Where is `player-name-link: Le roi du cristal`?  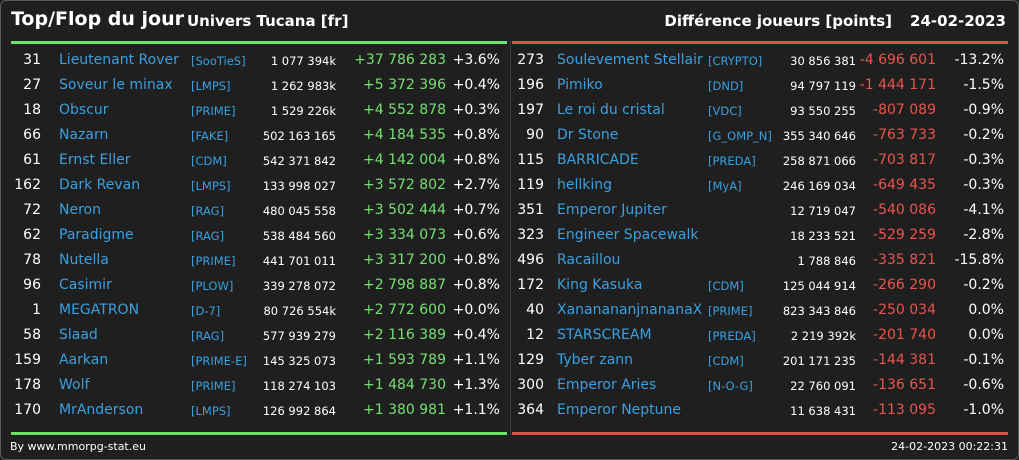
player-name-link: Le roi du cristal is located at coordinates (611, 110).